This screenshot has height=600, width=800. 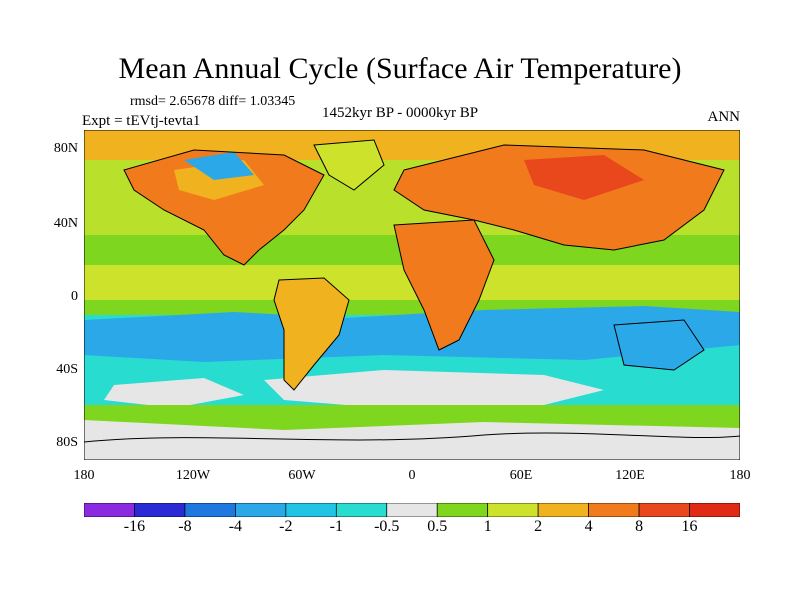 What do you see at coordinates (336, 526) in the screenshot?
I see `colorbar-label: -1` at bounding box center [336, 526].